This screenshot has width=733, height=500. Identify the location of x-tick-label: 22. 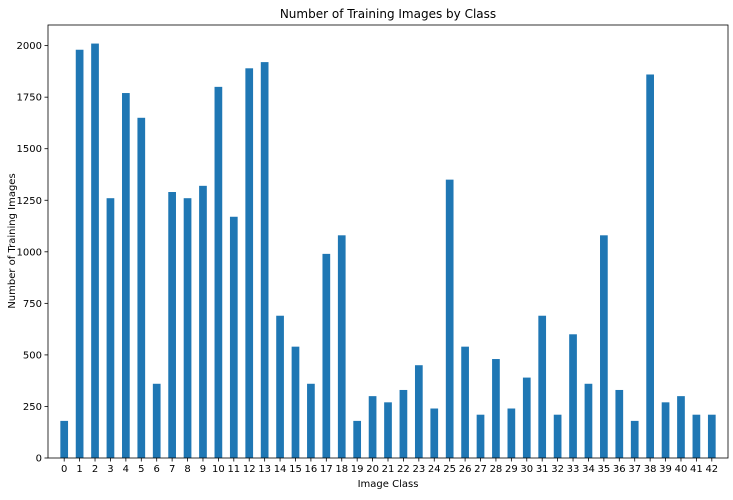
(403, 469).